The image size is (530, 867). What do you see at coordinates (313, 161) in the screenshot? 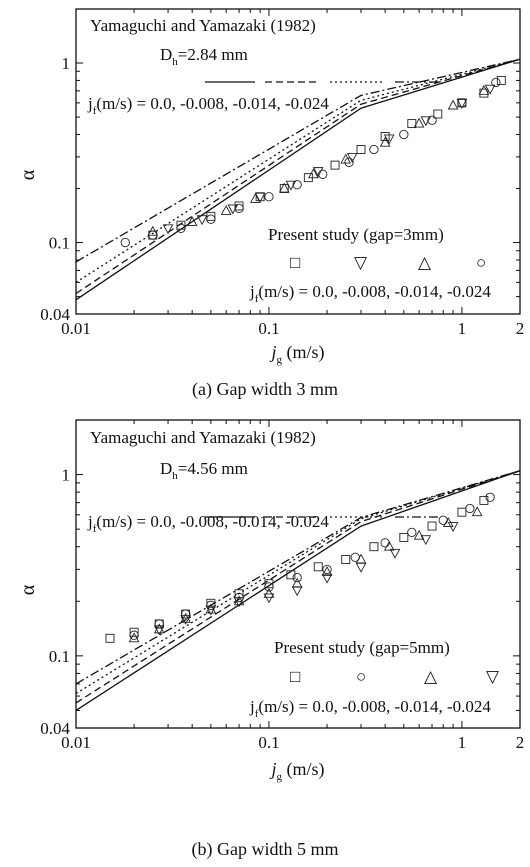
I see `data-points-a` at bounding box center [313, 161].